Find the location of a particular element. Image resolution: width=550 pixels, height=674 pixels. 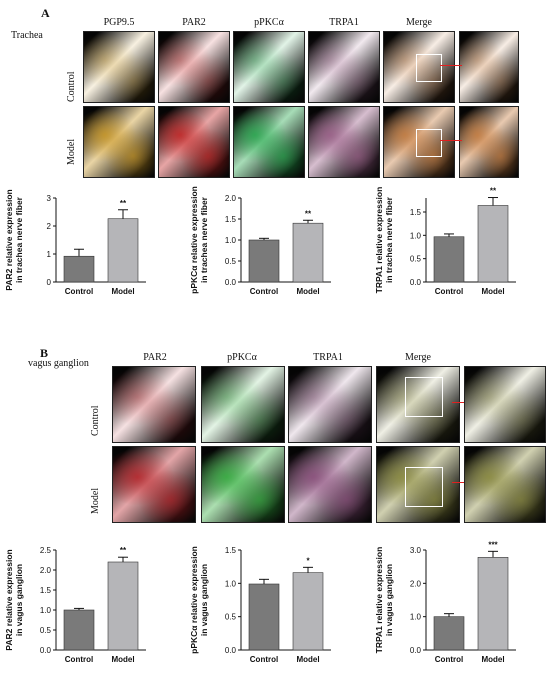

panel-a-col-pgp95: PGP9.5 is located at coordinates (119, 22).